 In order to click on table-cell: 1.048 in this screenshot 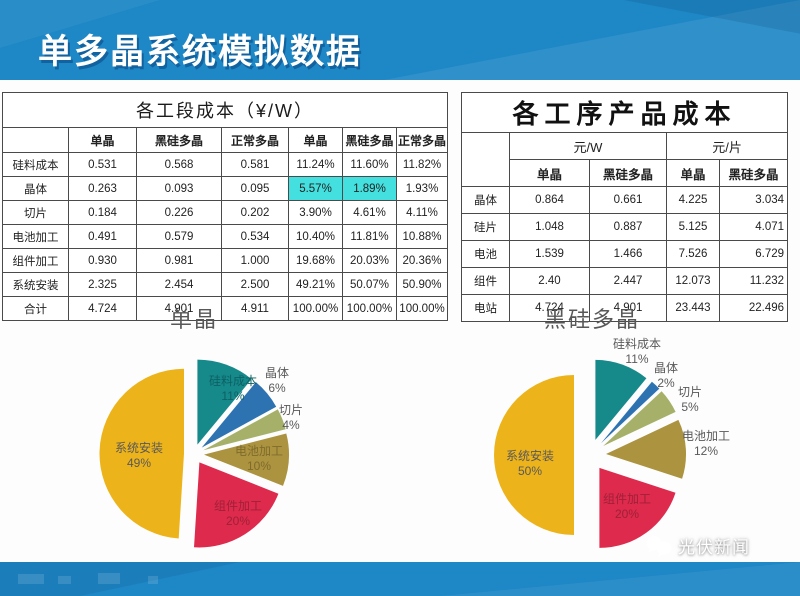, I will do `click(549, 227)`.